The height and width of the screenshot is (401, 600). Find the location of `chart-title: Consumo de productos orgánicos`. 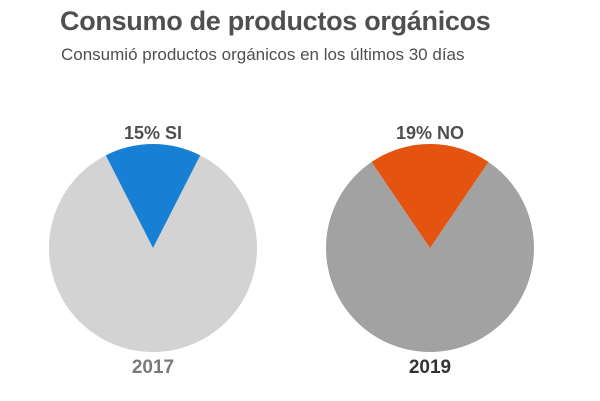

chart-title: Consumo de productos orgánicos is located at coordinates (275, 21).